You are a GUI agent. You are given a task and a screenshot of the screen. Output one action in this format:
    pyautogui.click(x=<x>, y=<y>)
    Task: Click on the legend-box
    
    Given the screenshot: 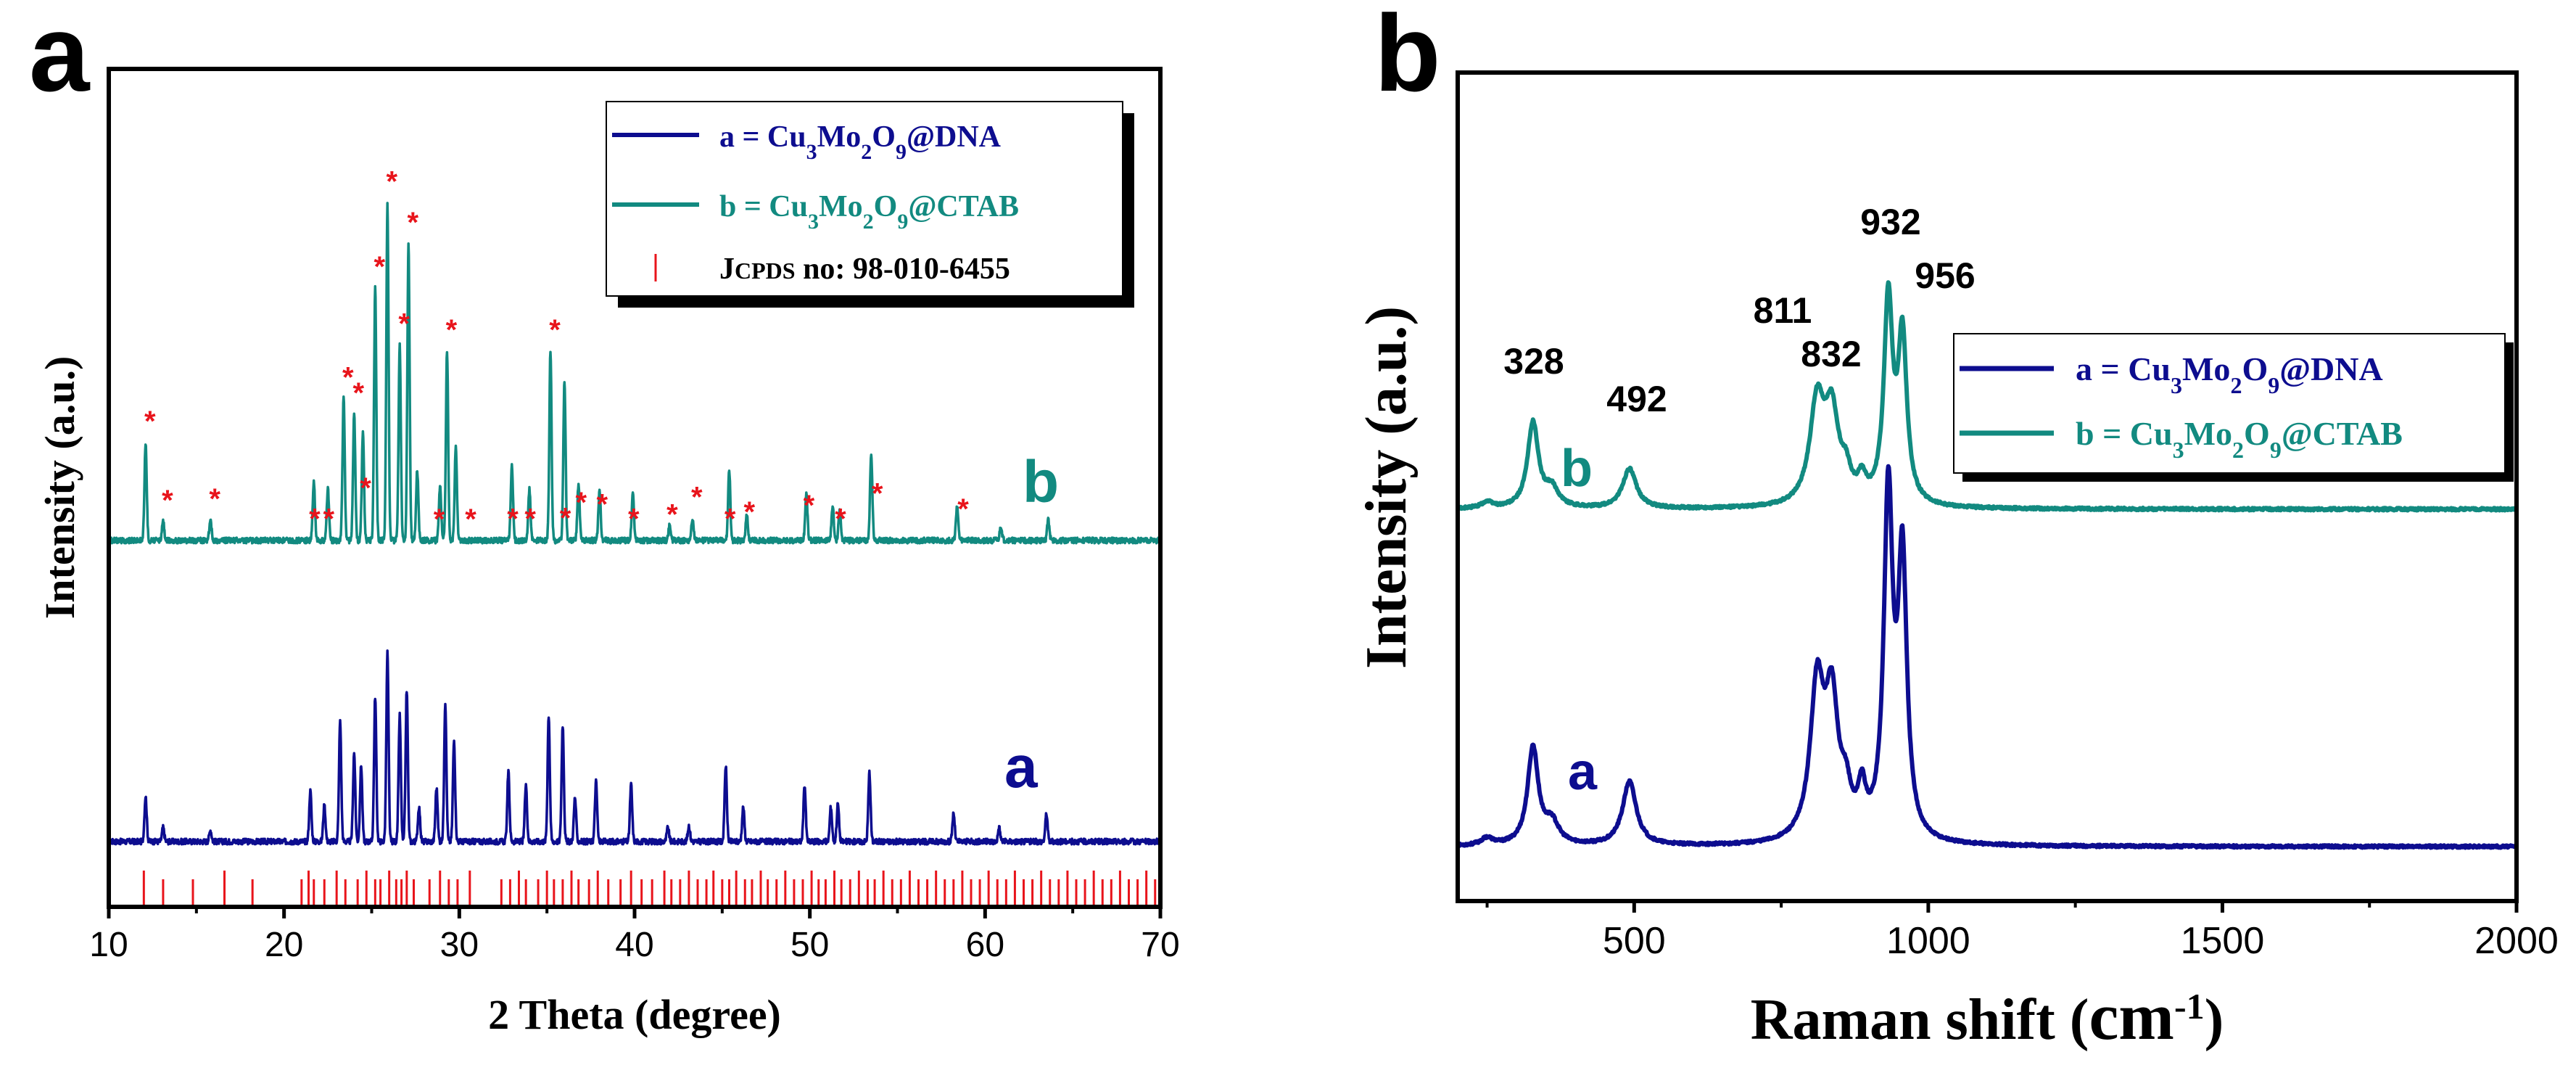 What is the action you would take?
    pyautogui.click(x=2229, y=403)
    